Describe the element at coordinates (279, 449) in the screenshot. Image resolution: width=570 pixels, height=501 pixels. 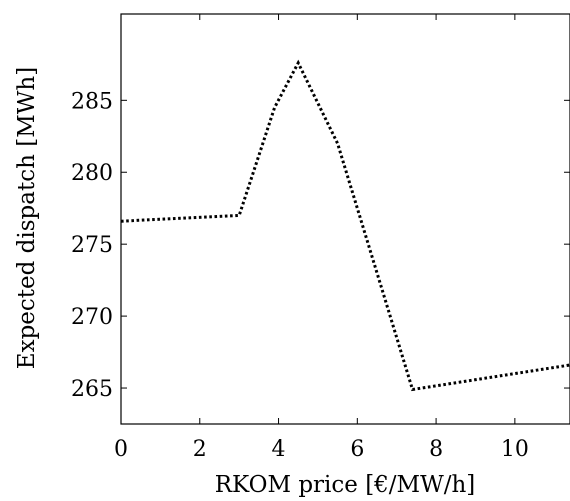
I see `x-tick-label: 4` at that location.